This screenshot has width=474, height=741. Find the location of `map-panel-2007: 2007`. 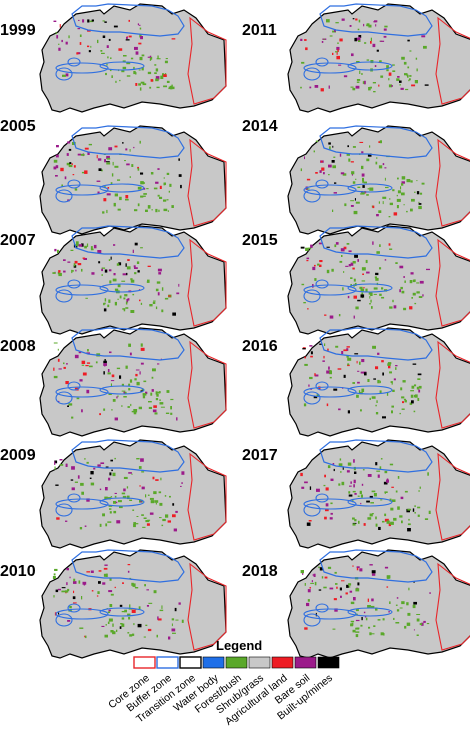

map-panel-2007: 2007 is located at coordinates (113, 276).